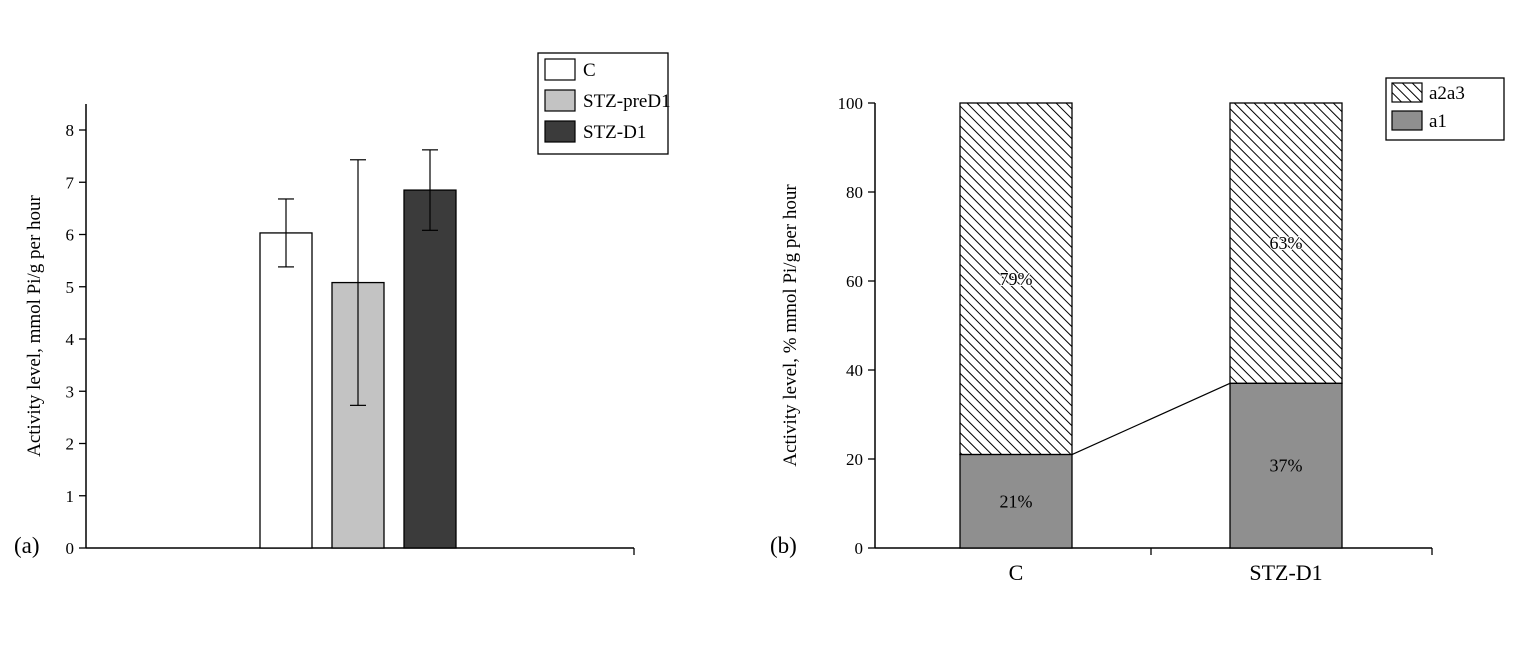 This screenshot has width=1535, height=650. I want to click on legend-label: STZ-D1, so click(614, 132).